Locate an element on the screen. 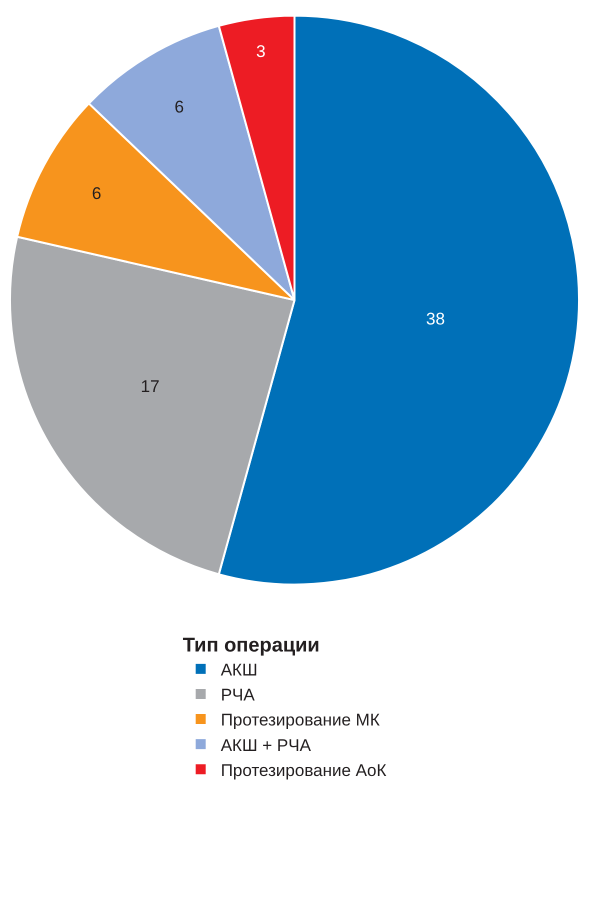 The image size is (589, 899). legend-label: Протезирование МК is located at coordinates (300, 720).